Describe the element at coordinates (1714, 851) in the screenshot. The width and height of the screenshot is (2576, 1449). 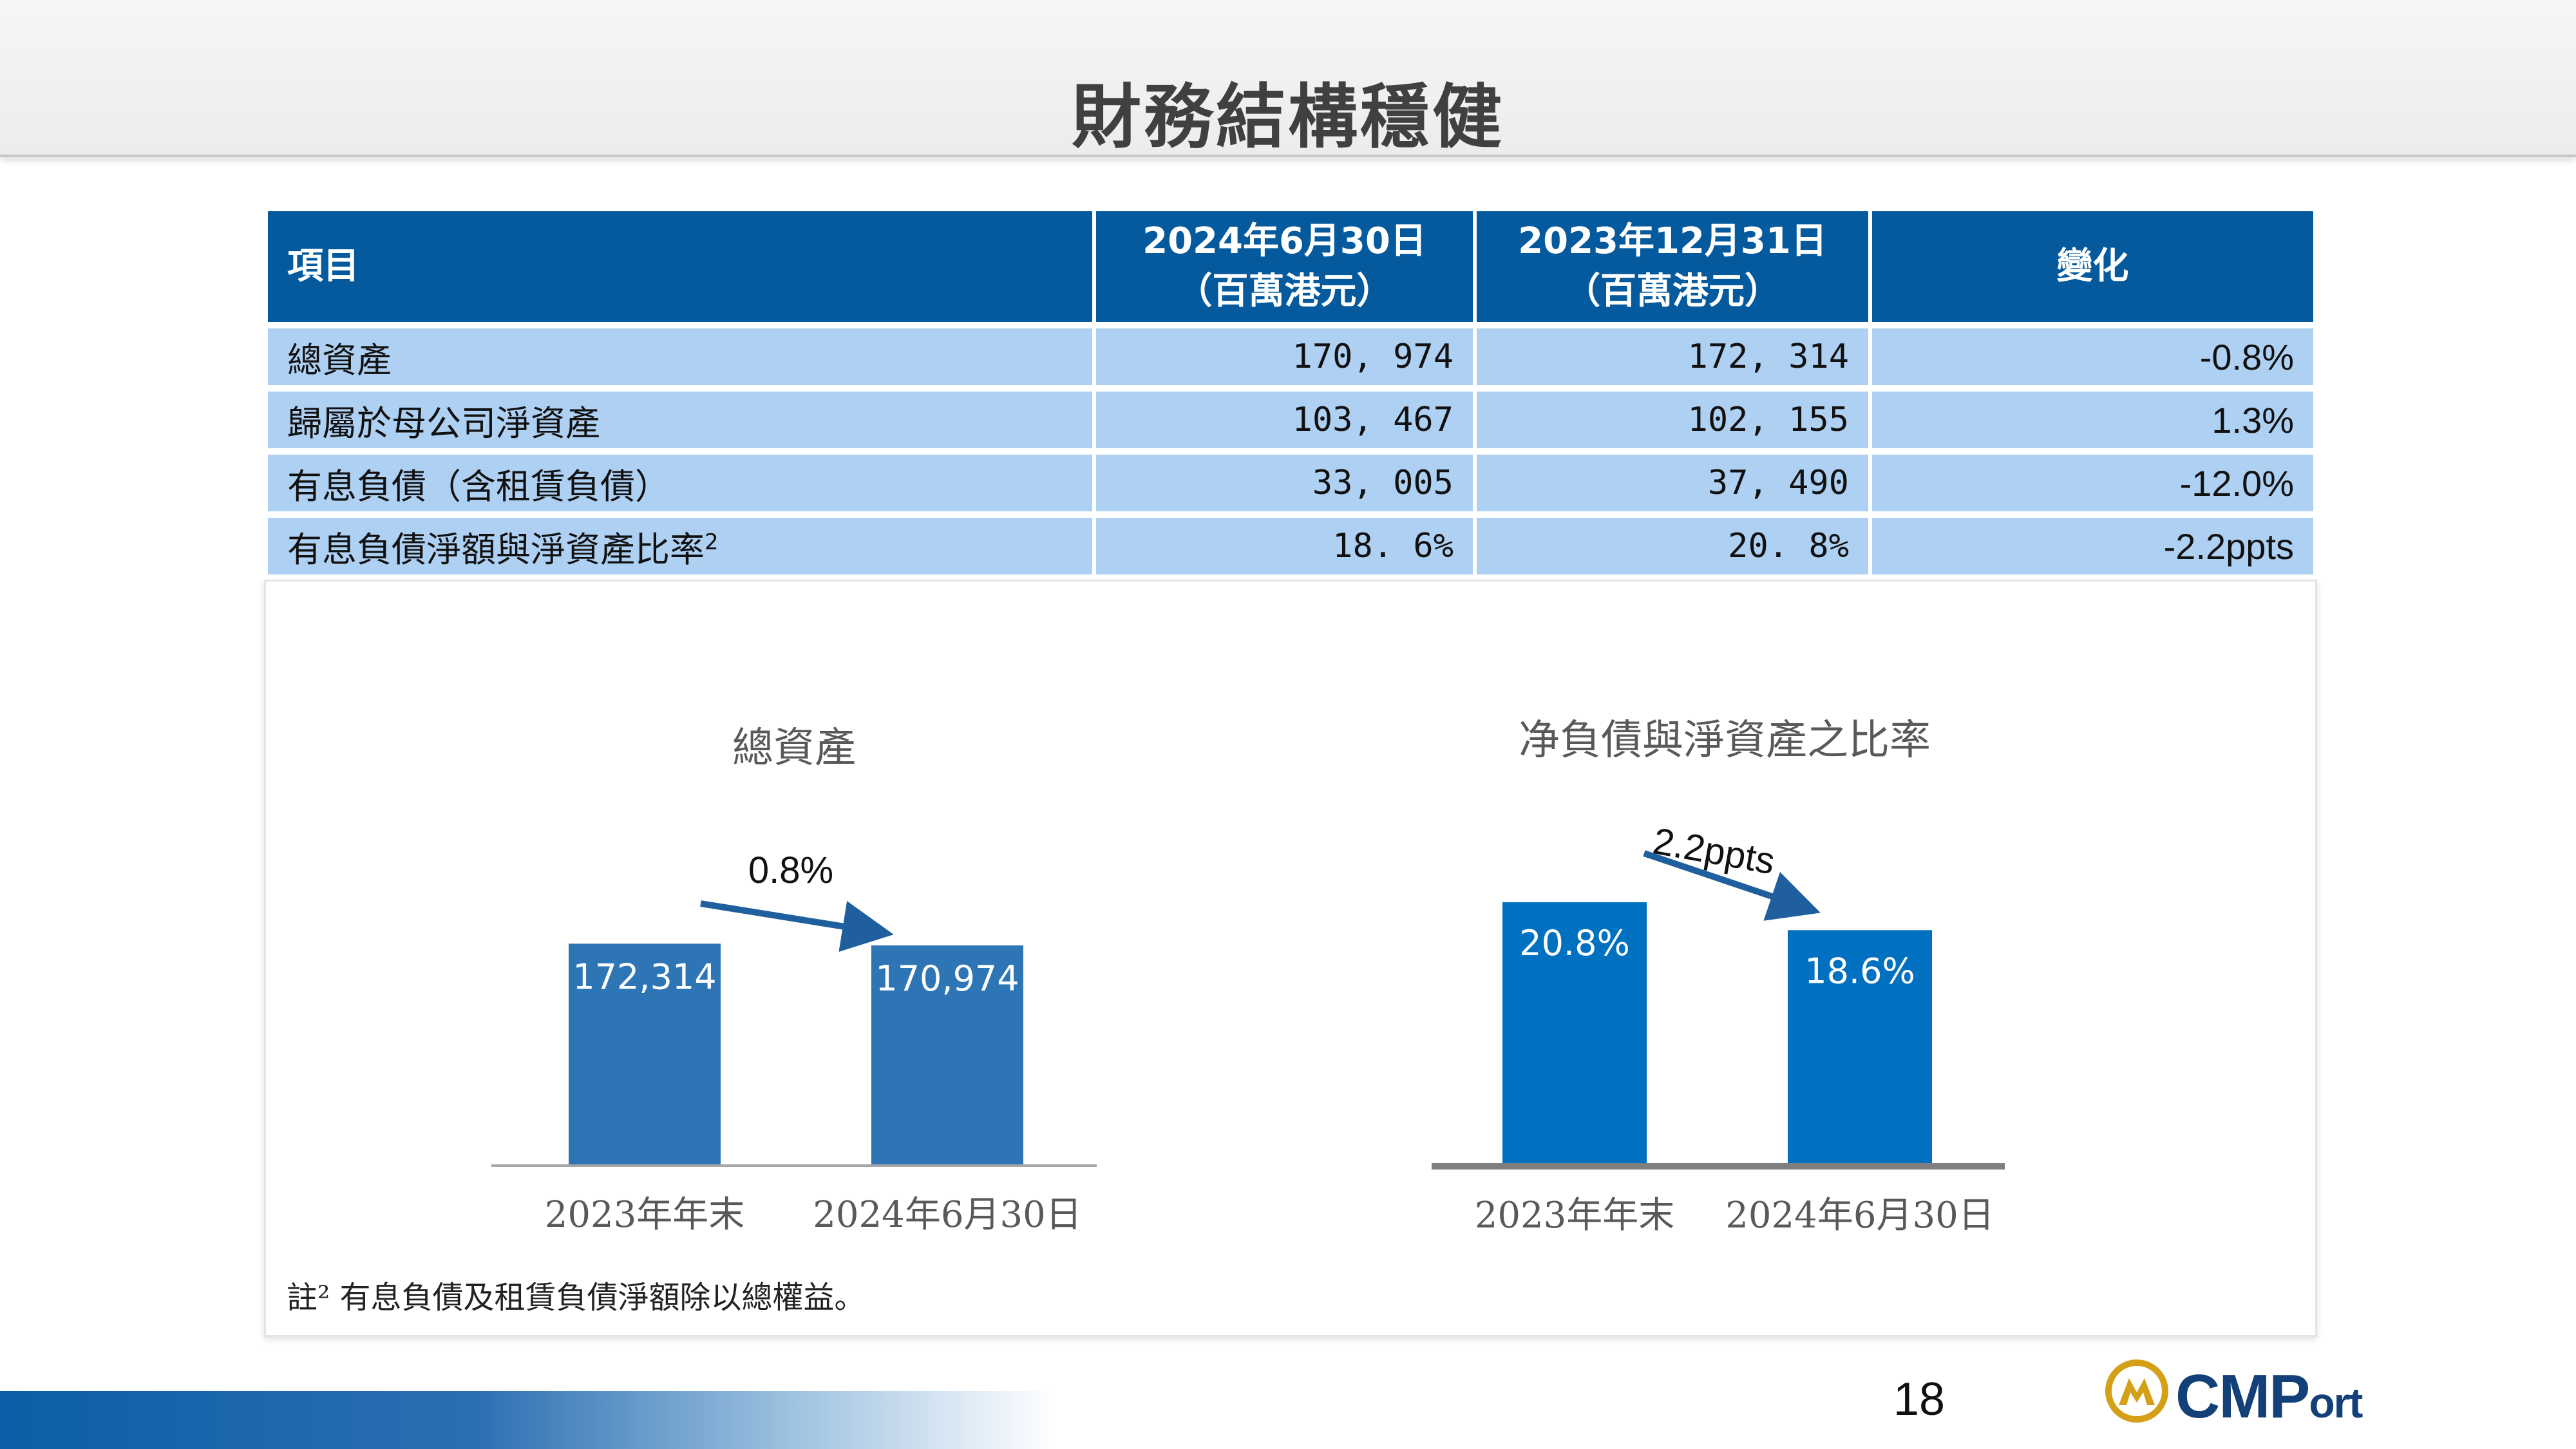
I see `change-label: 2.2ppts` at that location.